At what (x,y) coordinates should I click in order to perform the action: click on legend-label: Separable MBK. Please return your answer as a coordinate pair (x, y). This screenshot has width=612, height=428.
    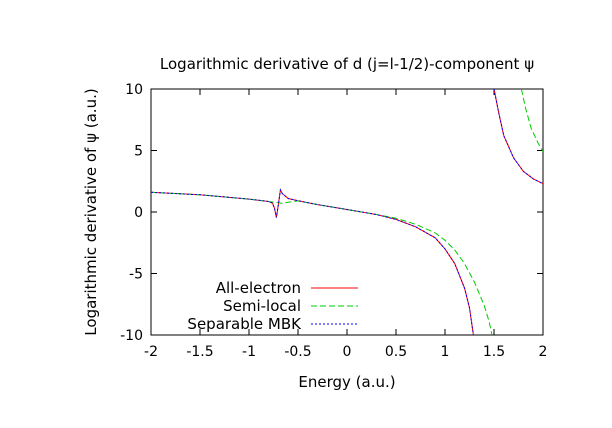
    Looking at the image, I should click on (244, 324).